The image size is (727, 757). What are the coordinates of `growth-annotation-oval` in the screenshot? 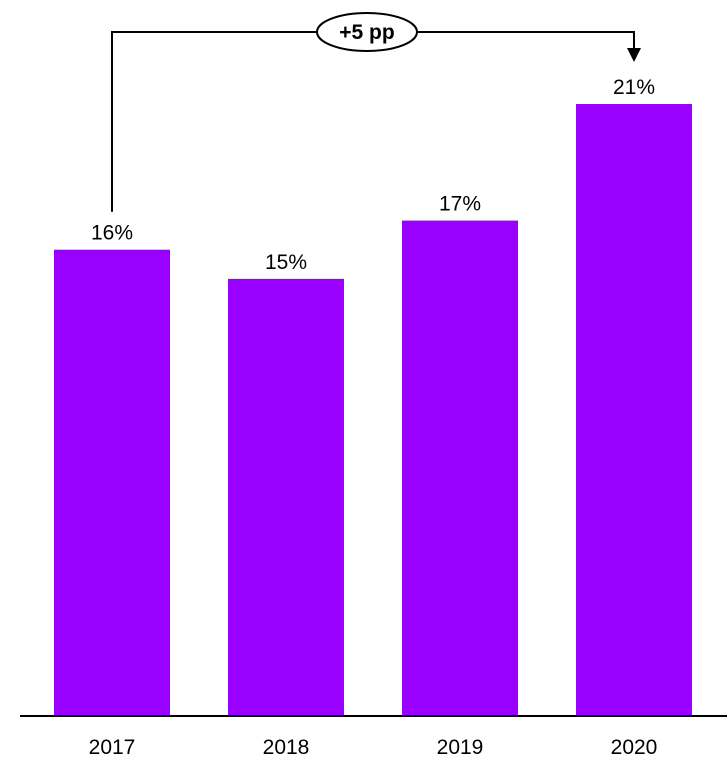 It's located at (367, 32).